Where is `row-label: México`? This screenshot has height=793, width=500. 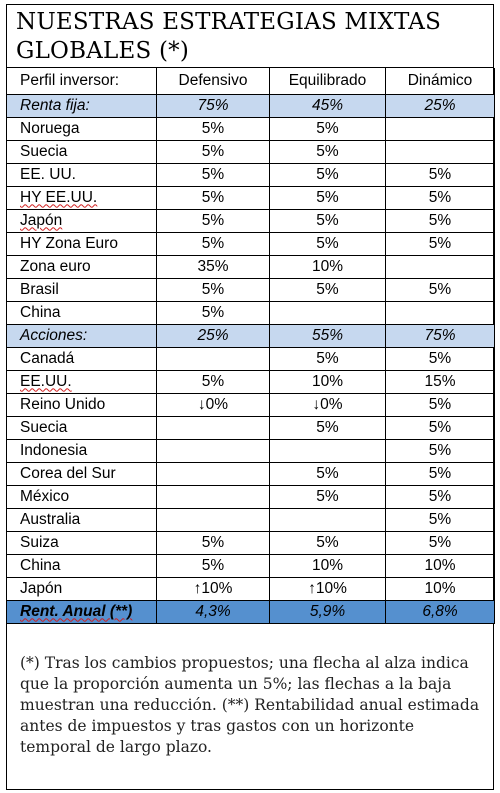
row-label: México is located at coordinates (81, 497).